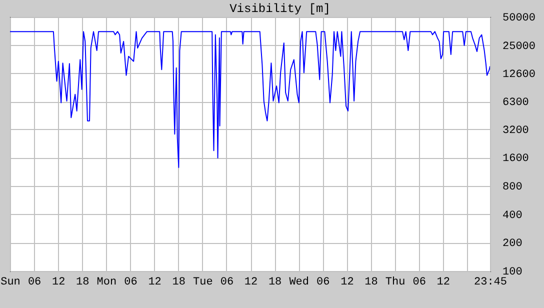 The width and height of the screenshot is (544, 308). I want to click on y-tick-label: 25000, so click(519, 46).